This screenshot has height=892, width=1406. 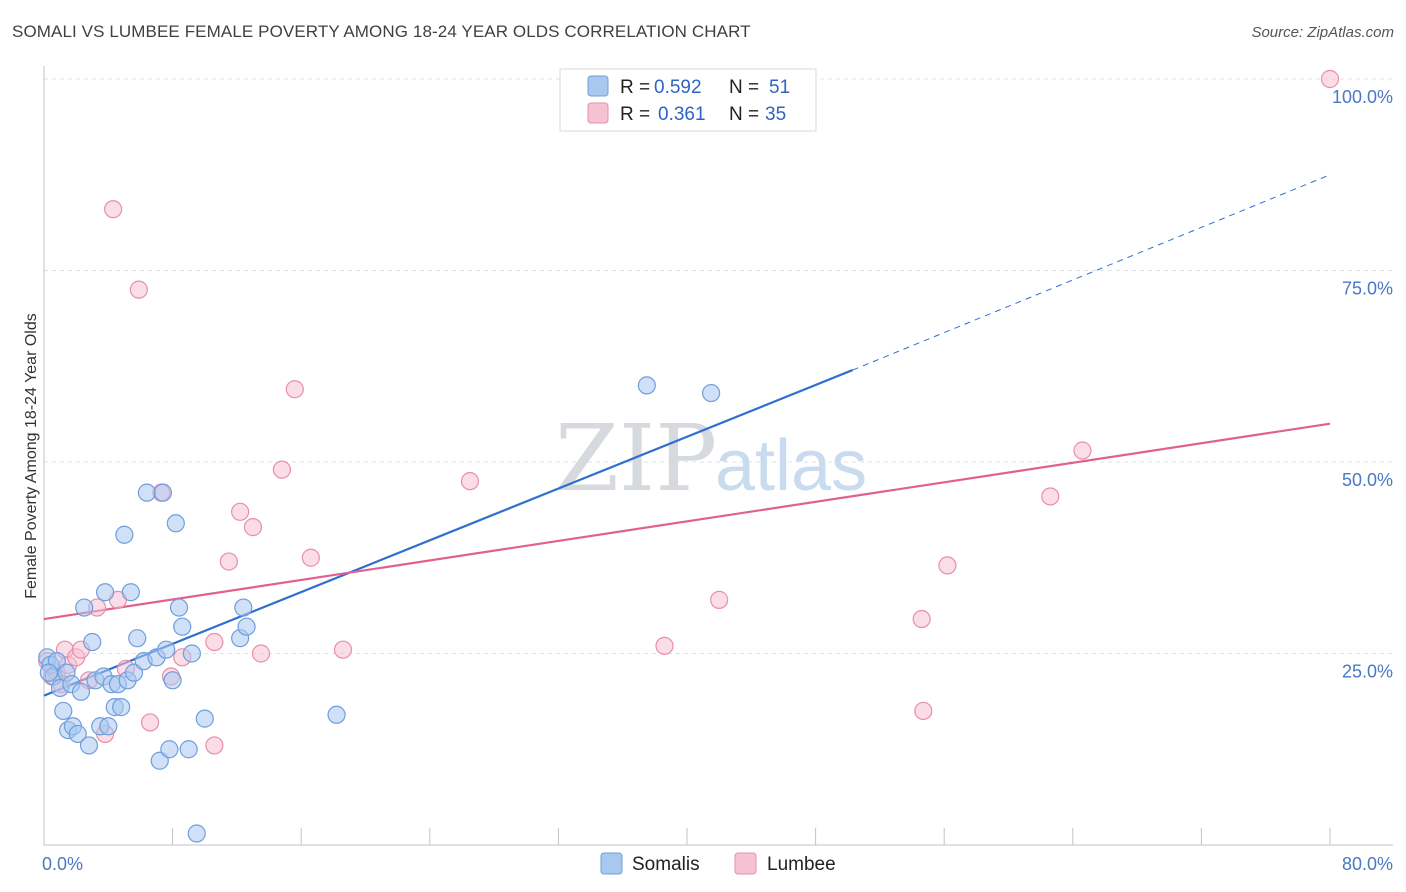 I want to click on legend-n-value-1: 51, so click(x=779, y=87).